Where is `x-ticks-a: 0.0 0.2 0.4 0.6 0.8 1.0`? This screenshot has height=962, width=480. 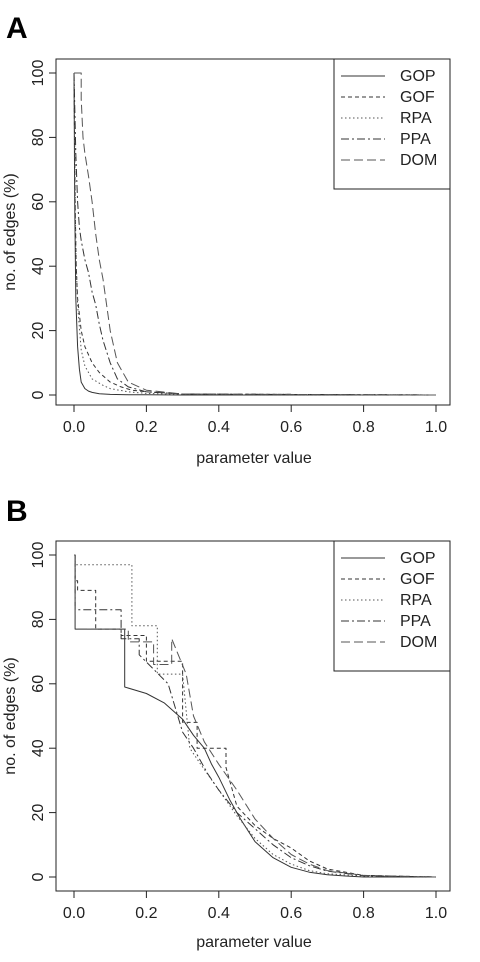
x-ticks-a: 0.0 0.2 0.4 0.6 0.8 1.0 is located at coordinates (255, 420).